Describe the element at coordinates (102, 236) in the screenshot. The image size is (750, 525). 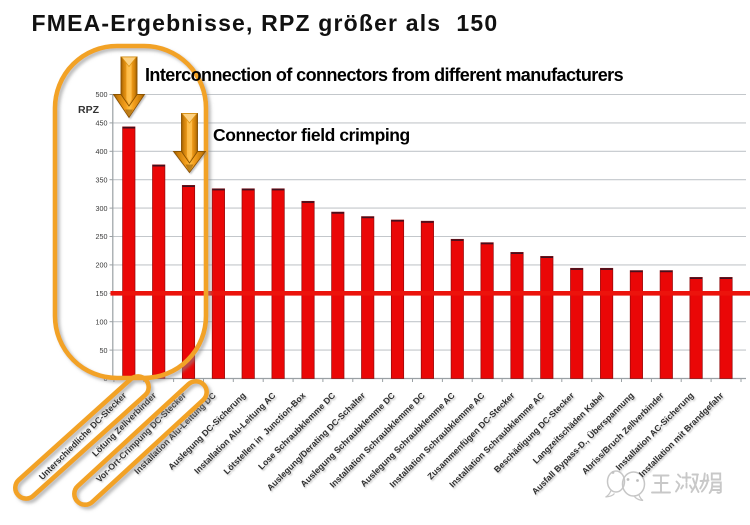
I see `svg-text: 250` at that location.